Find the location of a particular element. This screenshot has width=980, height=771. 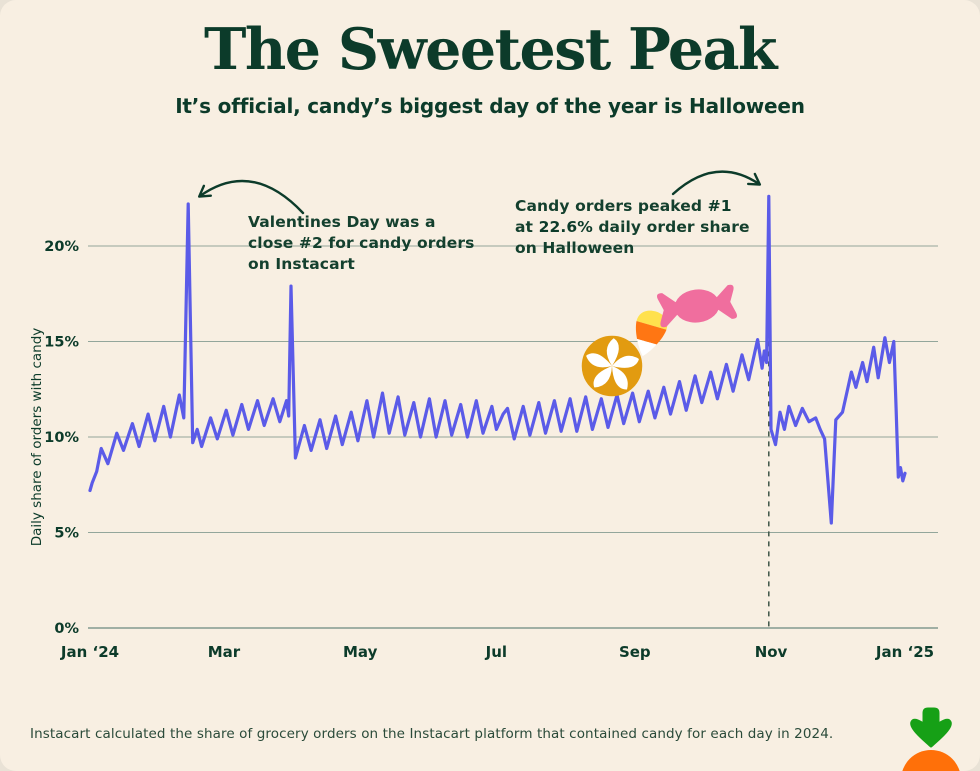

halloween-arrow-icon is located at coordinates (716, 183).